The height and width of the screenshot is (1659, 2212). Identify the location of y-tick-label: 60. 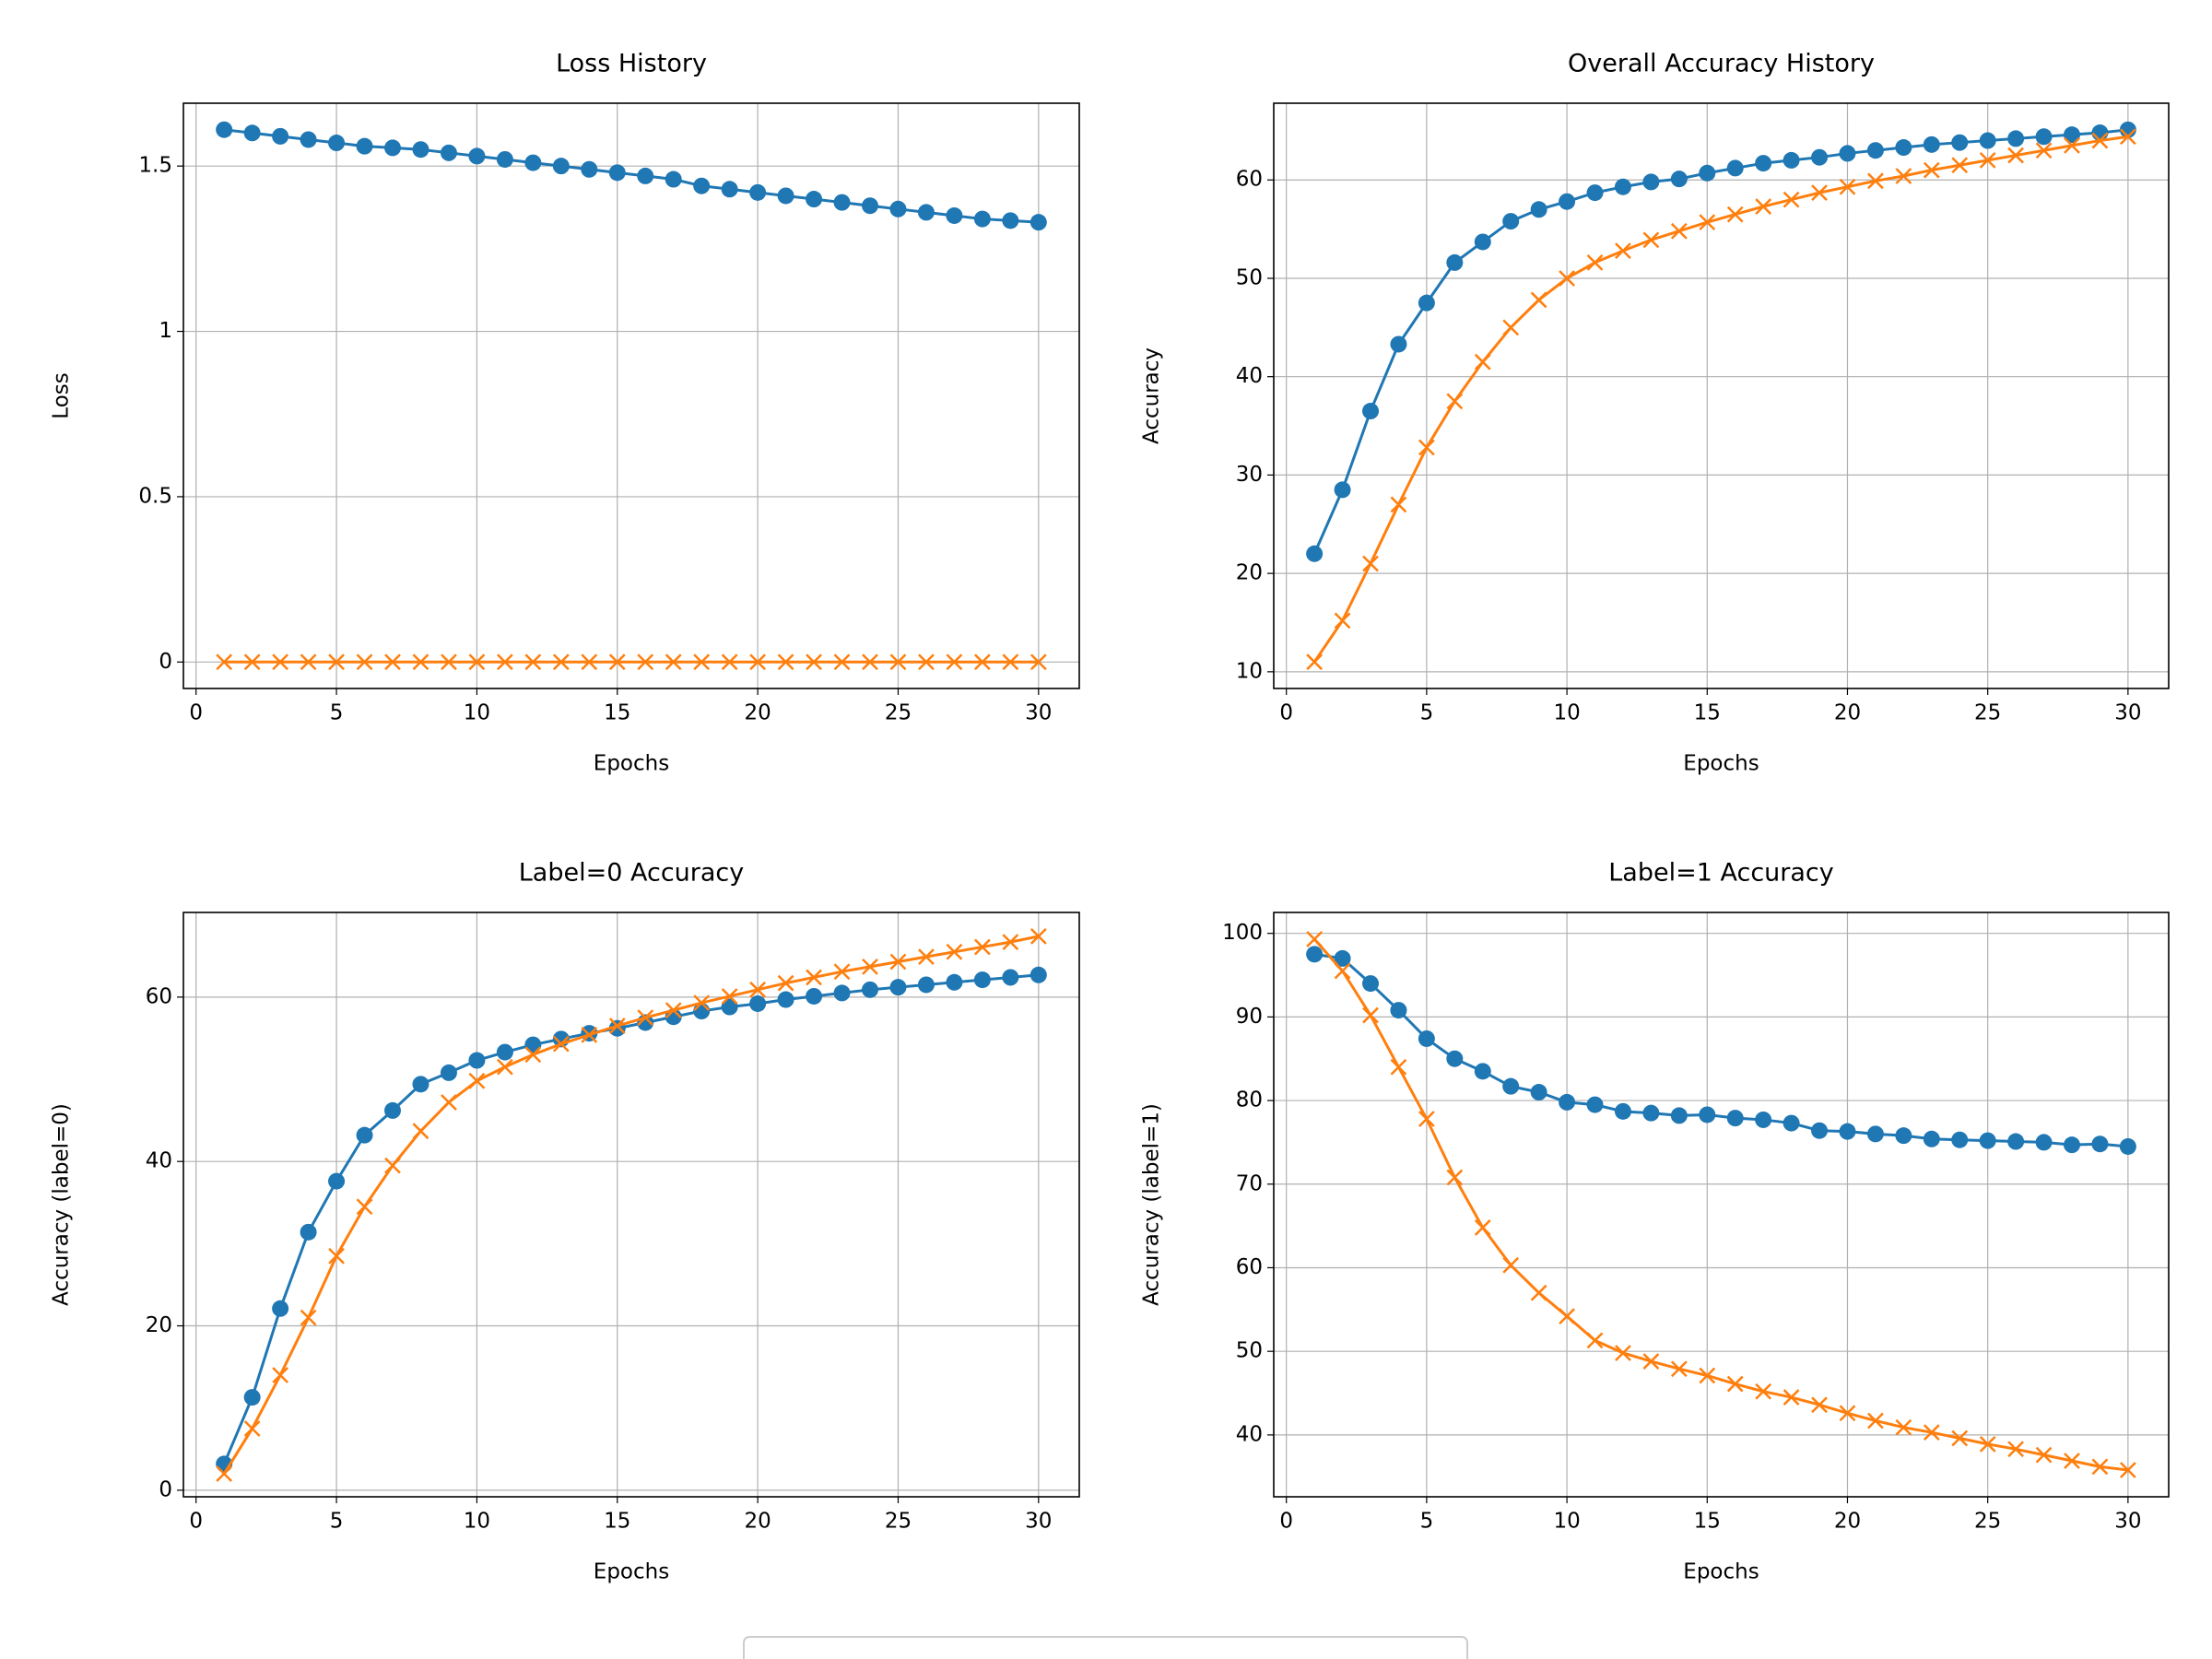
(1249, 1267).